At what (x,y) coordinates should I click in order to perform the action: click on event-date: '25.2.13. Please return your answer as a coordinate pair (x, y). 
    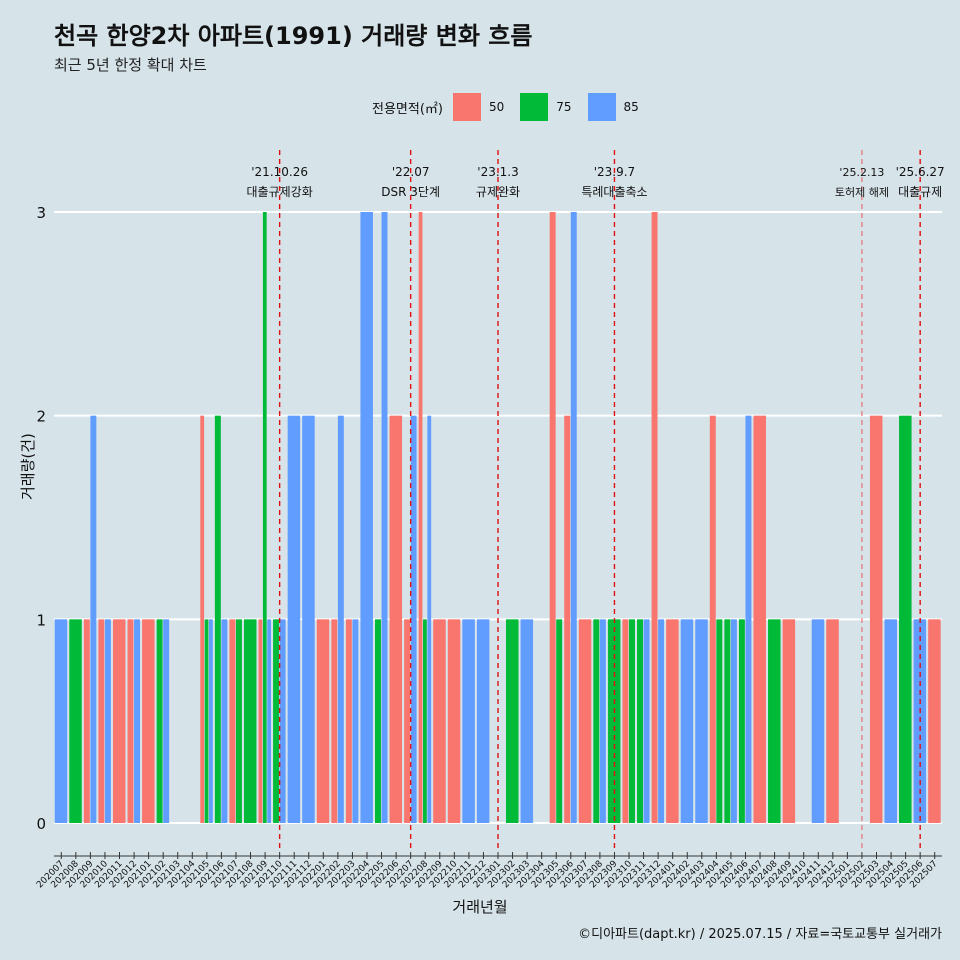
    Looking at the image, I should click on (861, 172).